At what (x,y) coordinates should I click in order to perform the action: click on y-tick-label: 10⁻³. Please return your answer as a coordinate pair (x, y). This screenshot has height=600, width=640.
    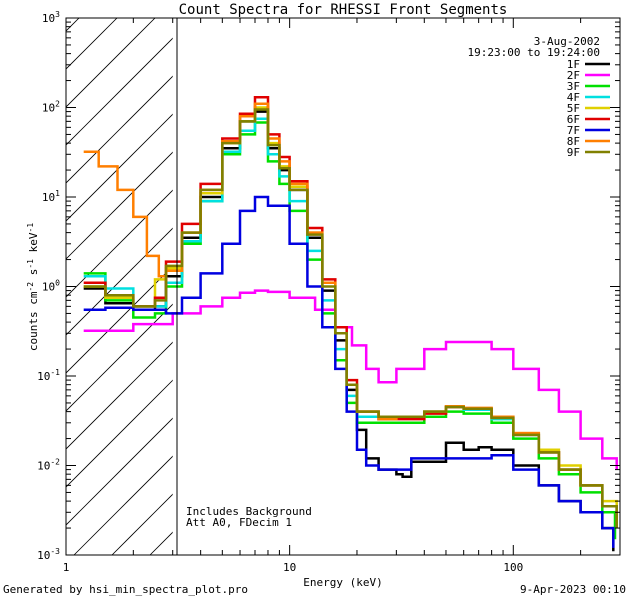
    Looking at the image, I should click on (48, 554).